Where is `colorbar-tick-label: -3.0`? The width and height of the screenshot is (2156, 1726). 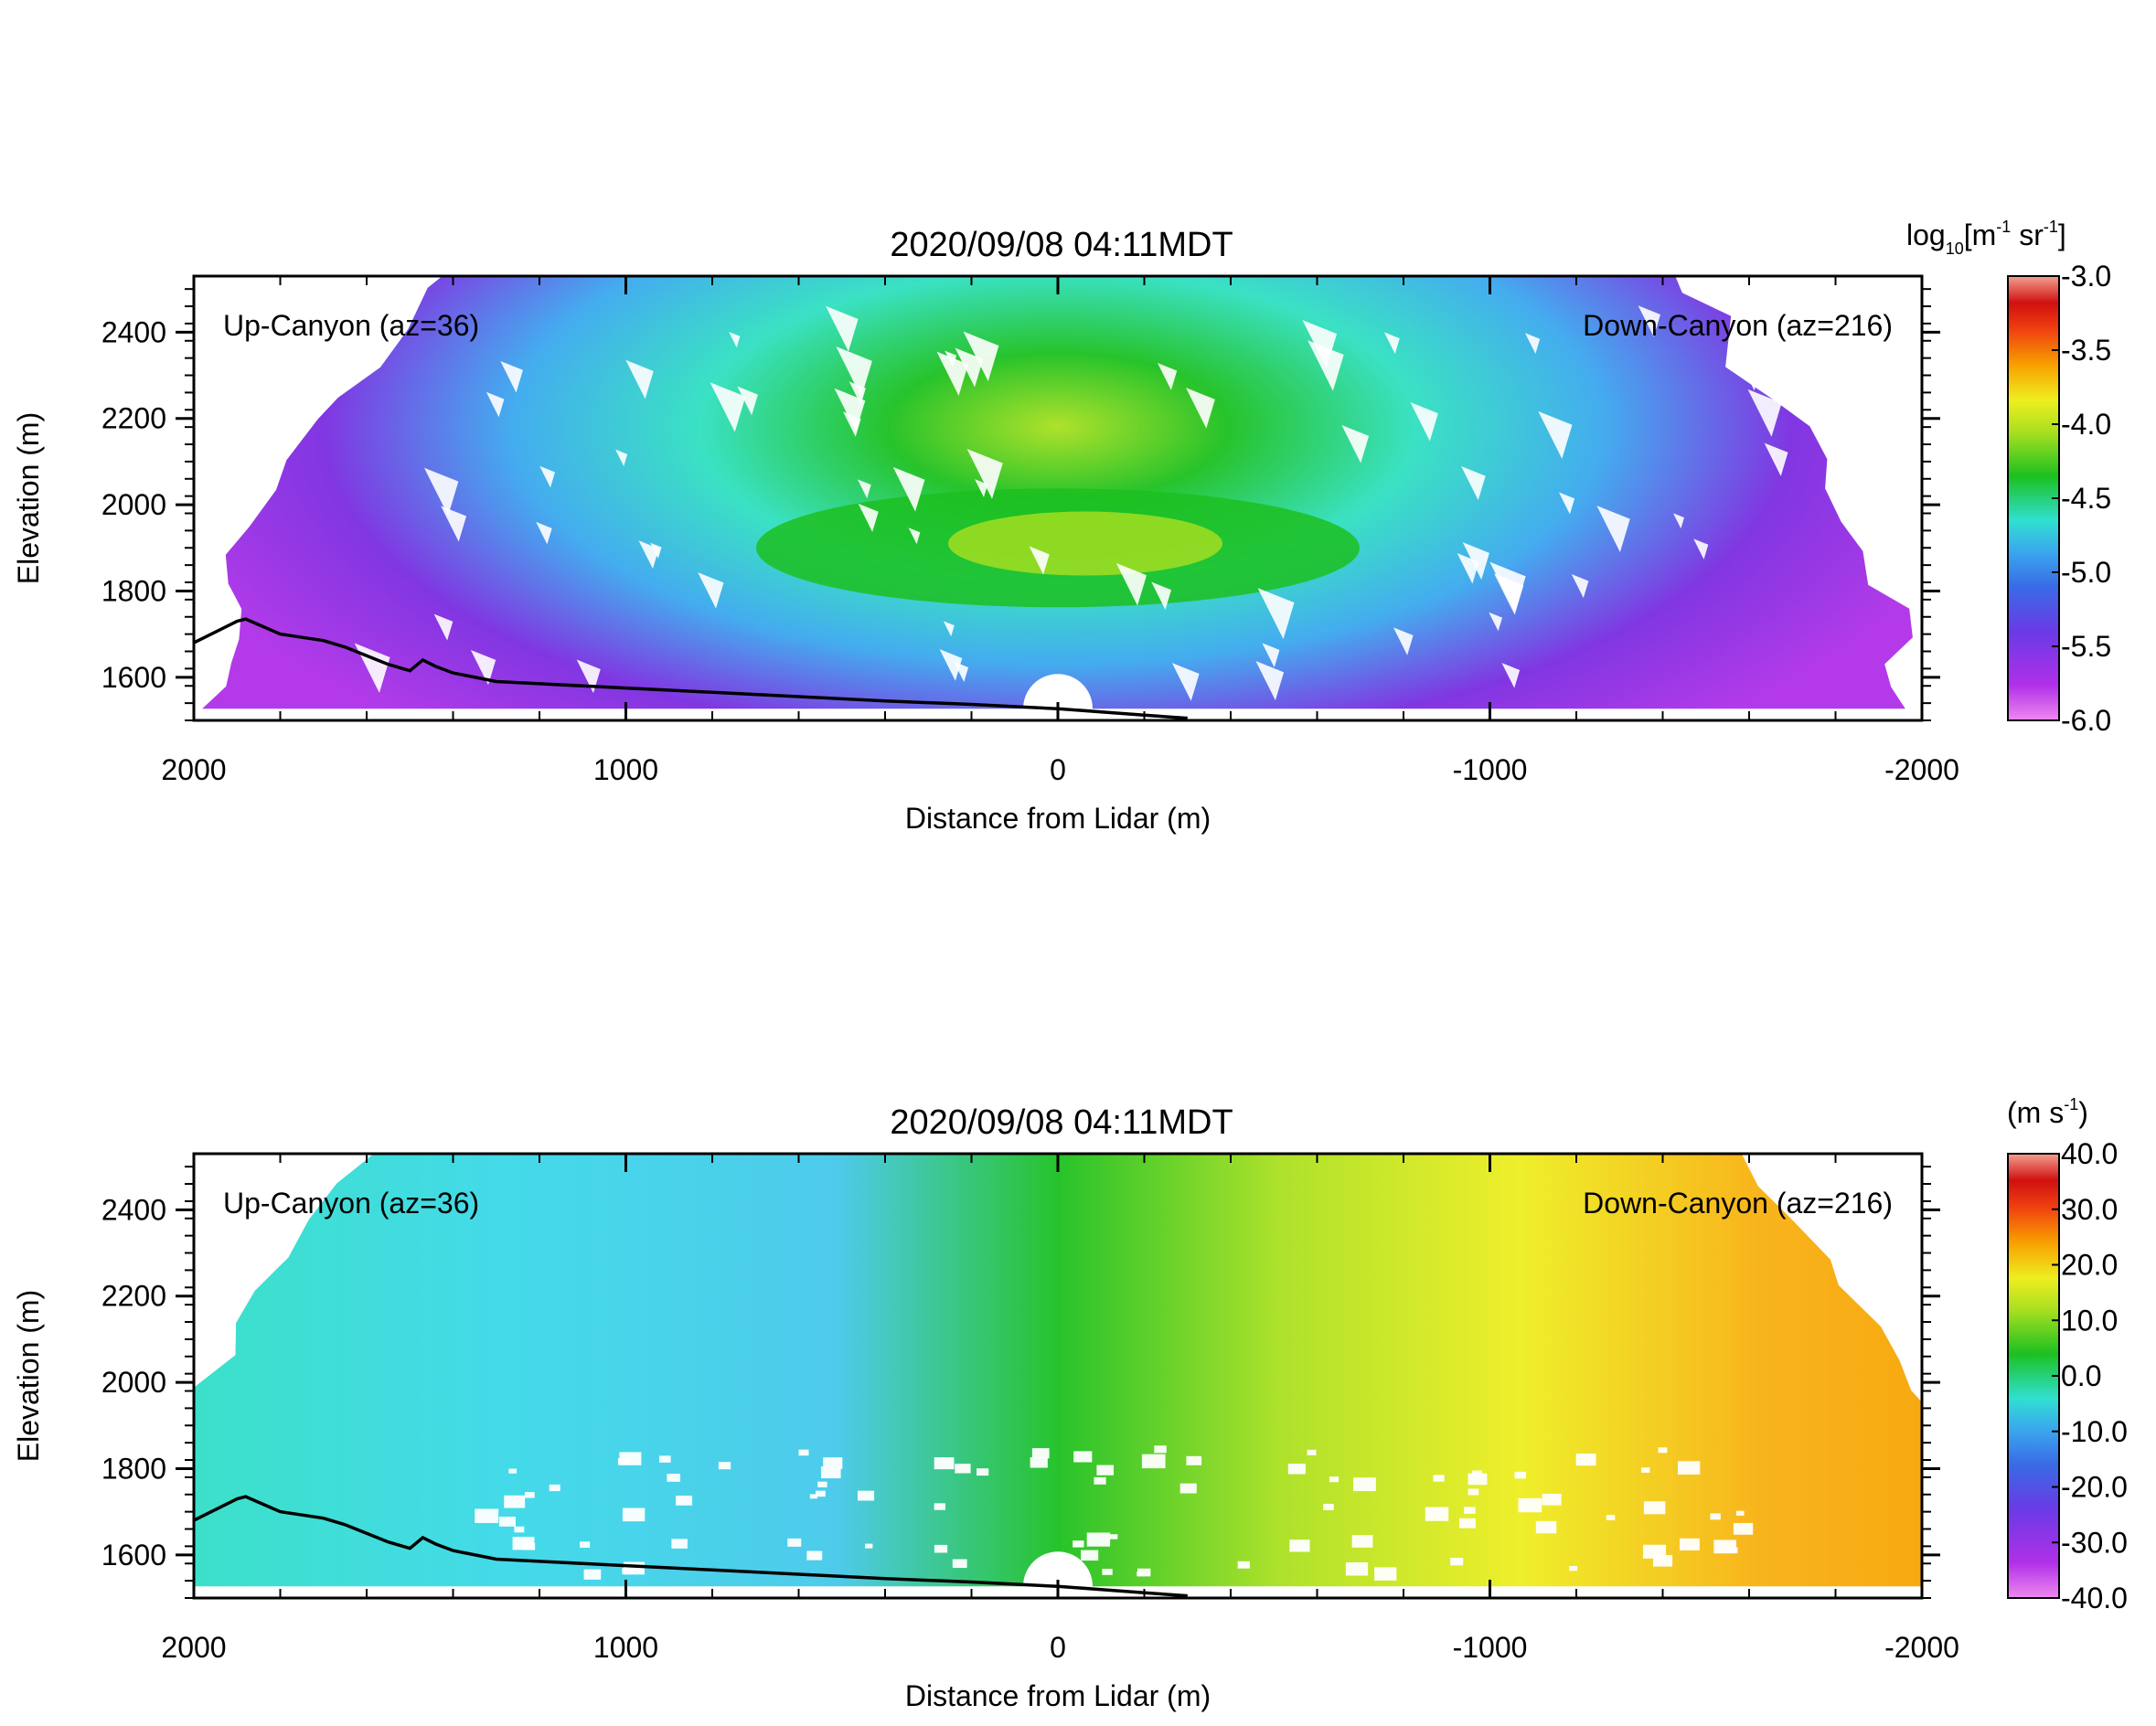 colorbar-tick-label: -3.0 is located at coordinates (2086, 276).